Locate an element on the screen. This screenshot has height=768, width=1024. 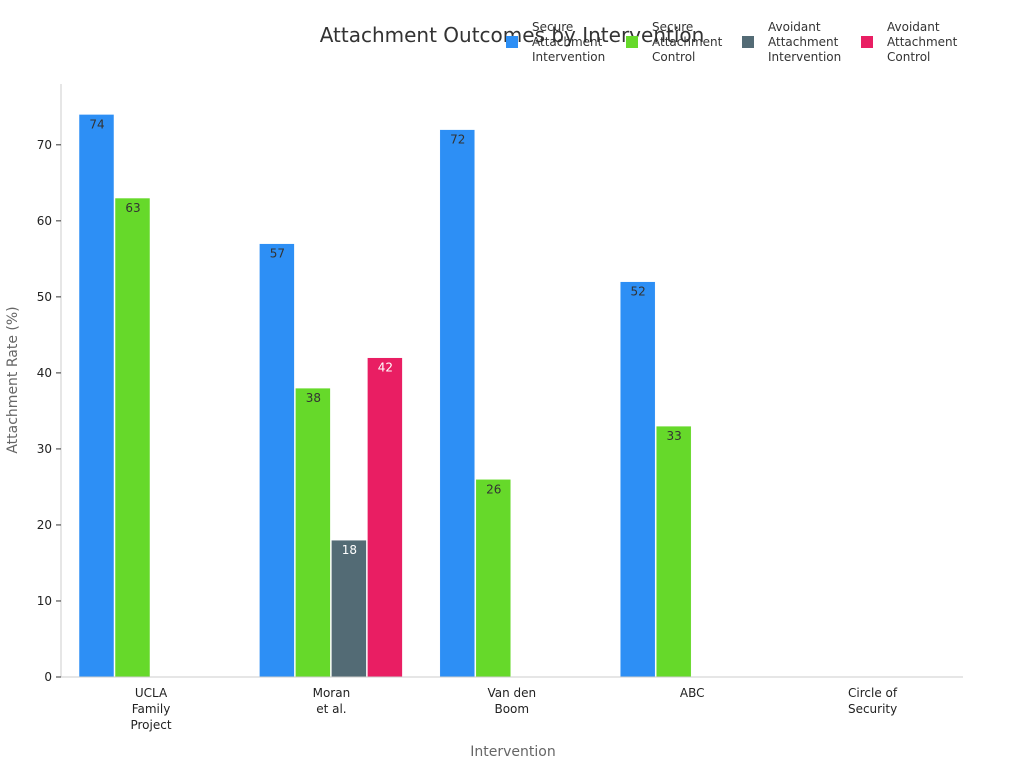
bar-value-label: 72 is located at coordinates (457, 140).